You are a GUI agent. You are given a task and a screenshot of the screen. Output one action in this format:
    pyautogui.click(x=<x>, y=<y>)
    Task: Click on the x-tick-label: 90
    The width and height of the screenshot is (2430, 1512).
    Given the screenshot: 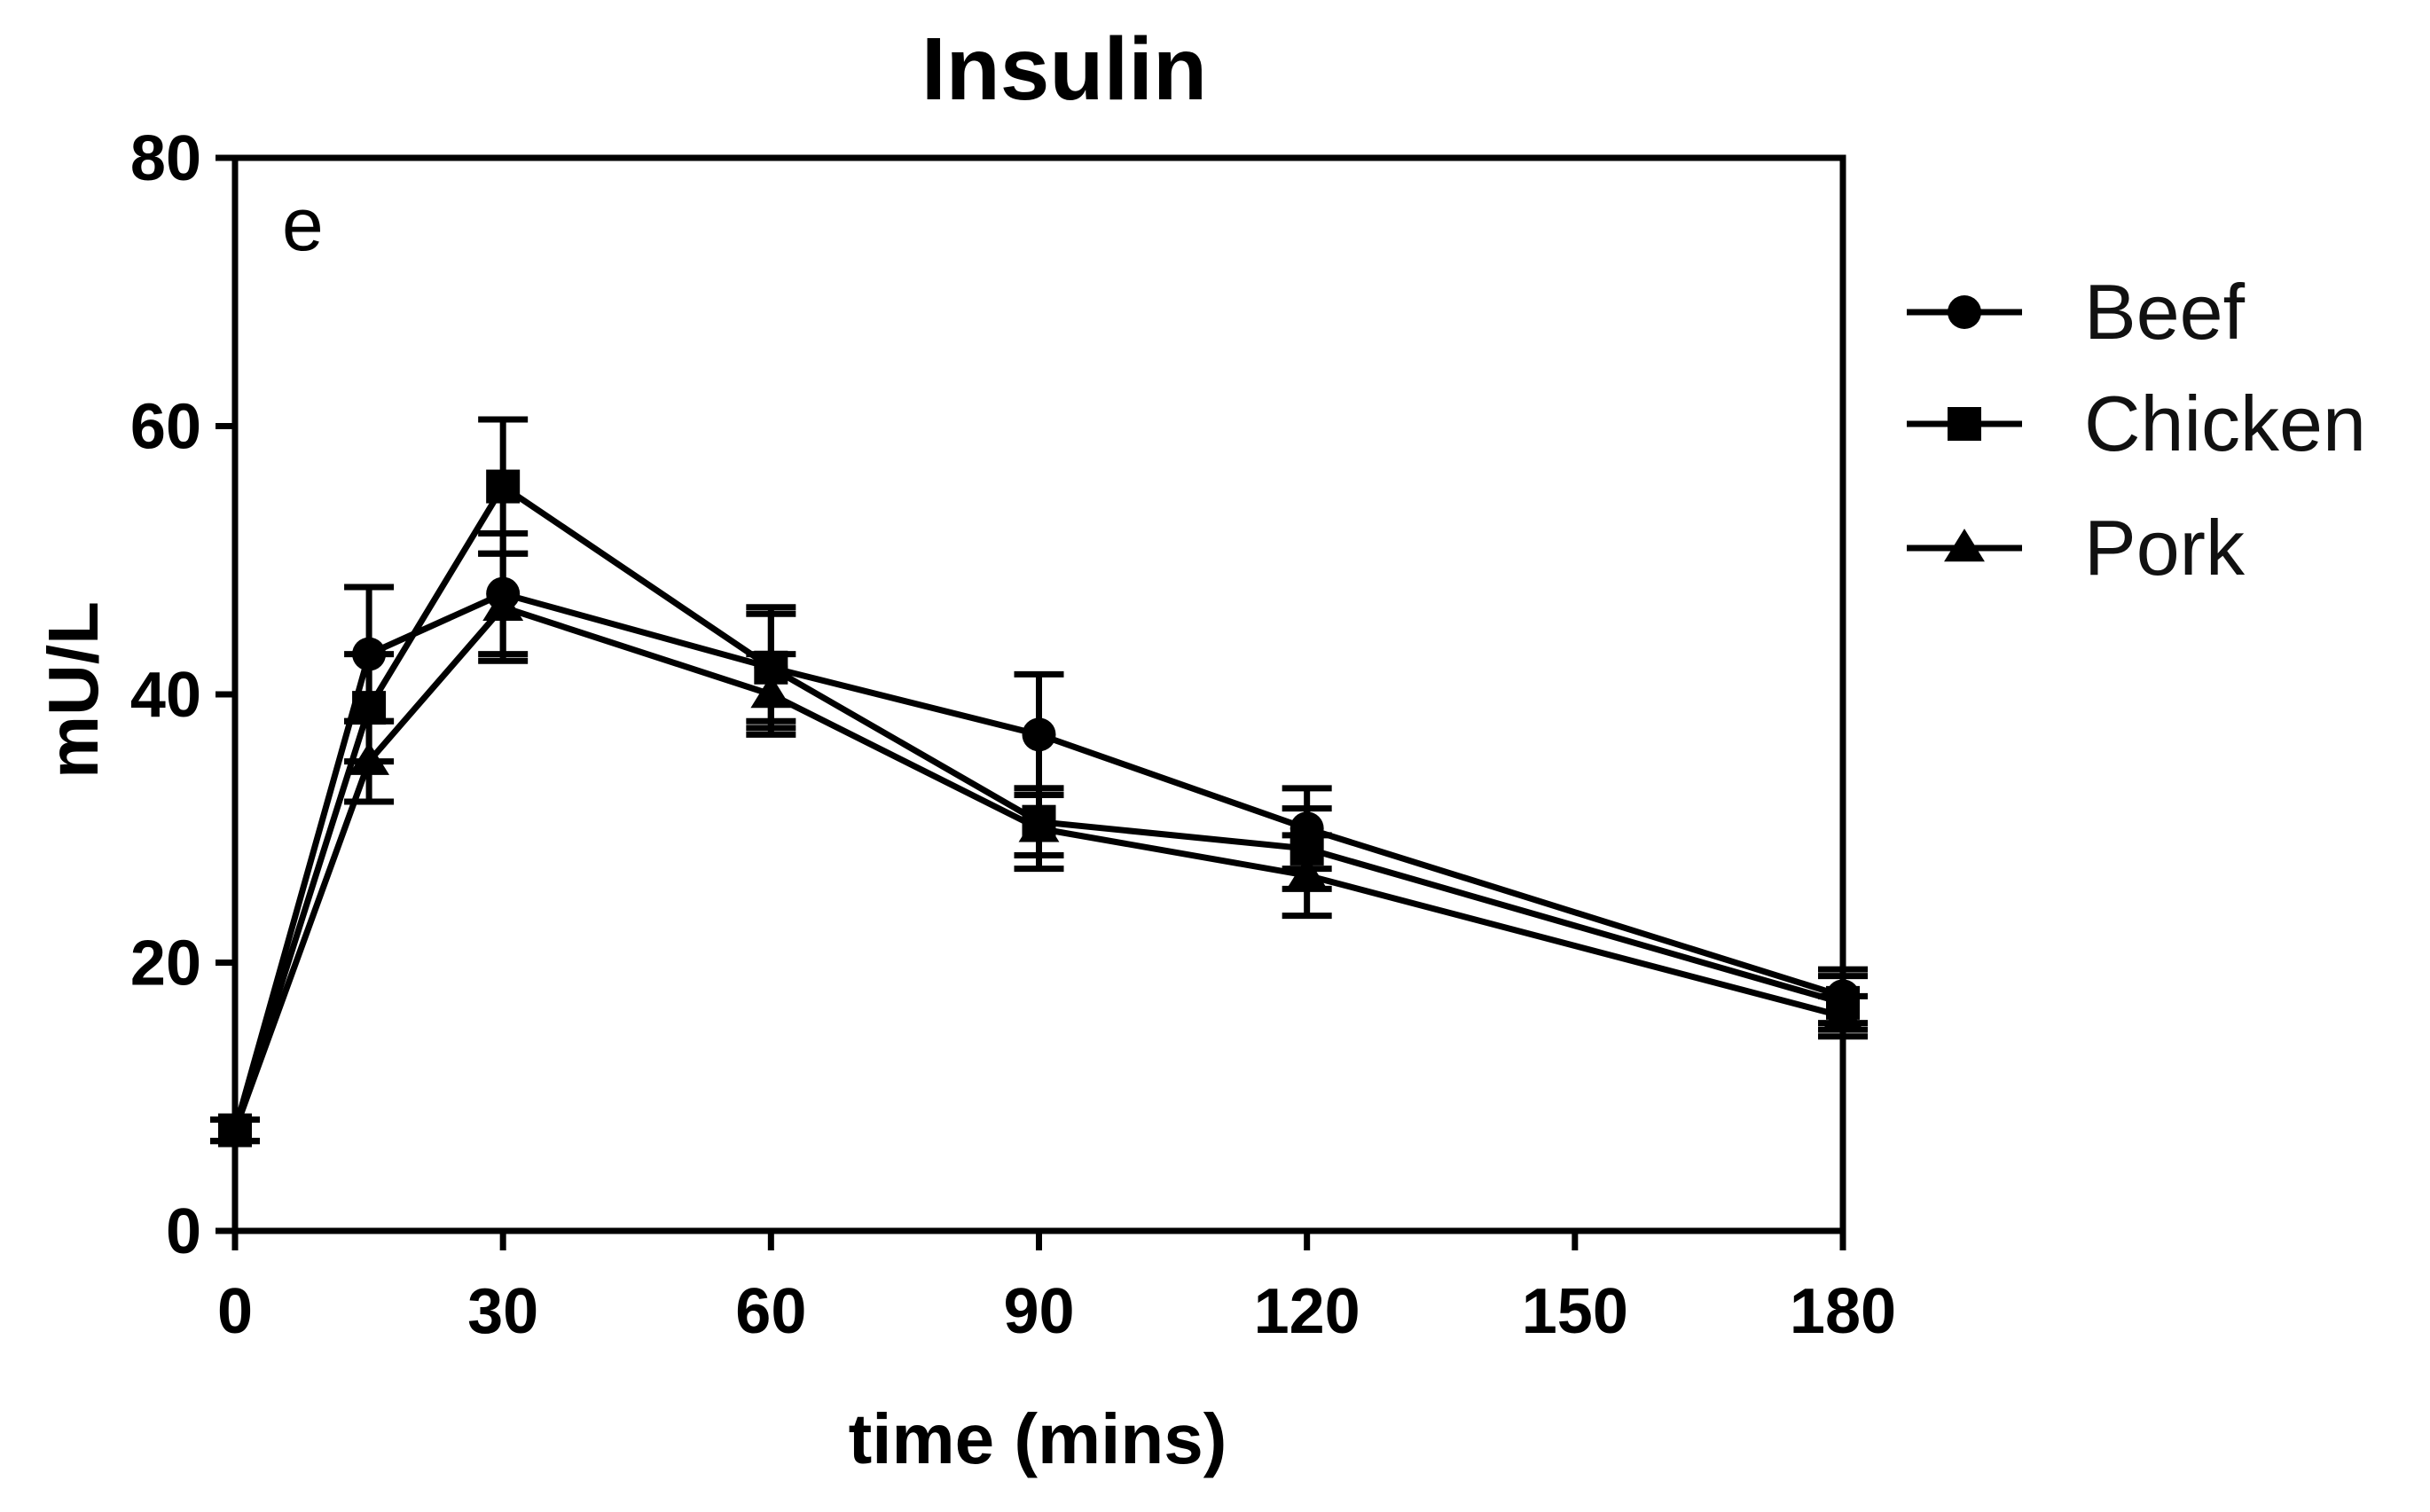 What is the action you would take?
    pyautogui.click(x=1038, y=1311)
    